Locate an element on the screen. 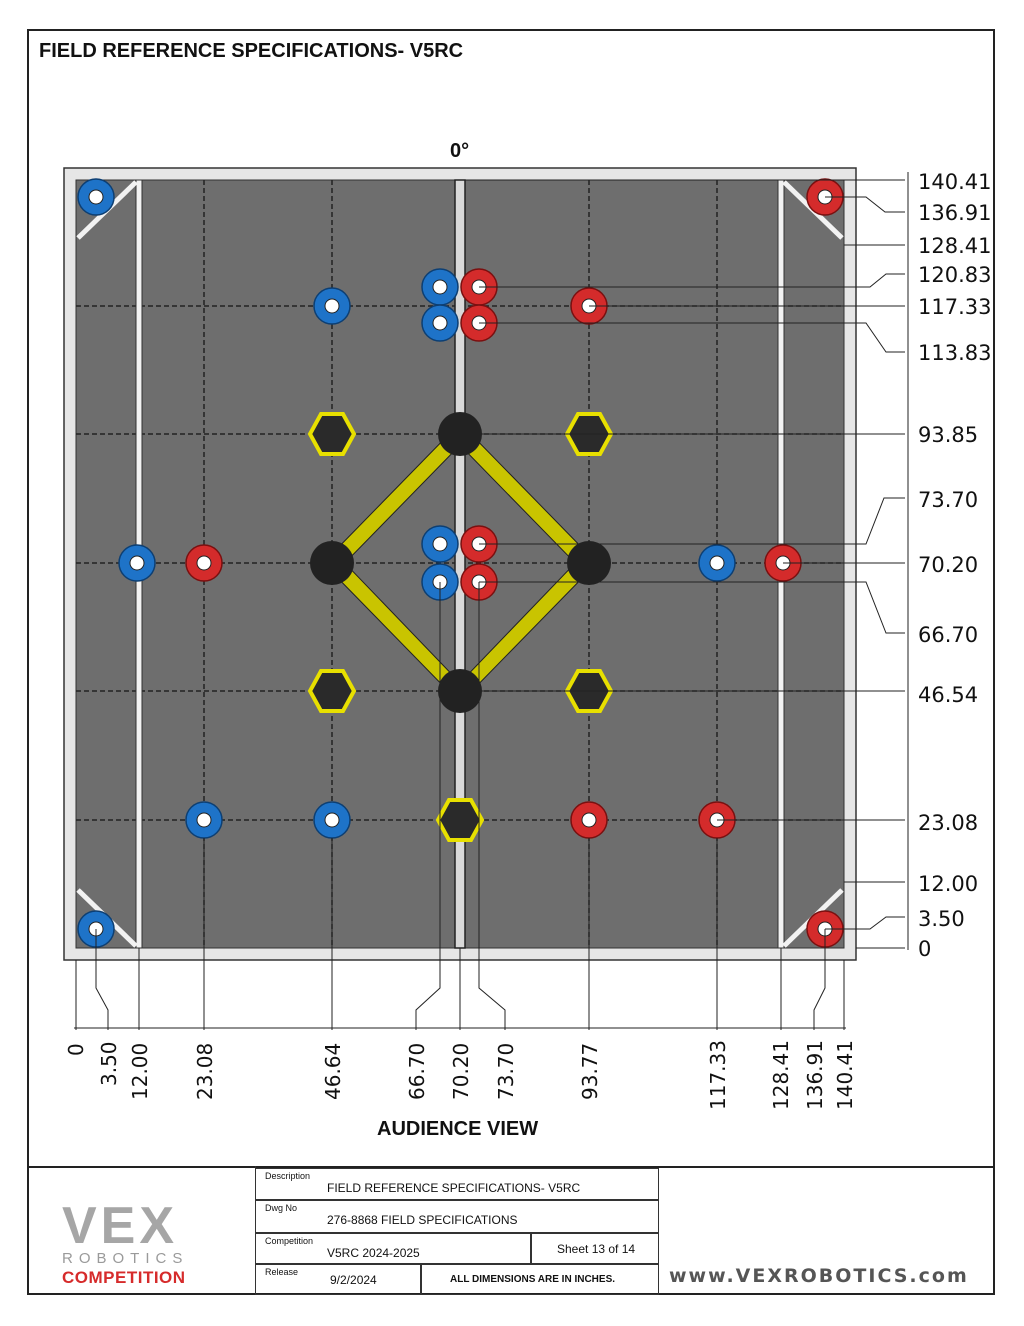 This screenshot has height=1326, width=1024. vex-logo: VEX ROBOTICS COMPETITION is located at coordinates (144, 1244).